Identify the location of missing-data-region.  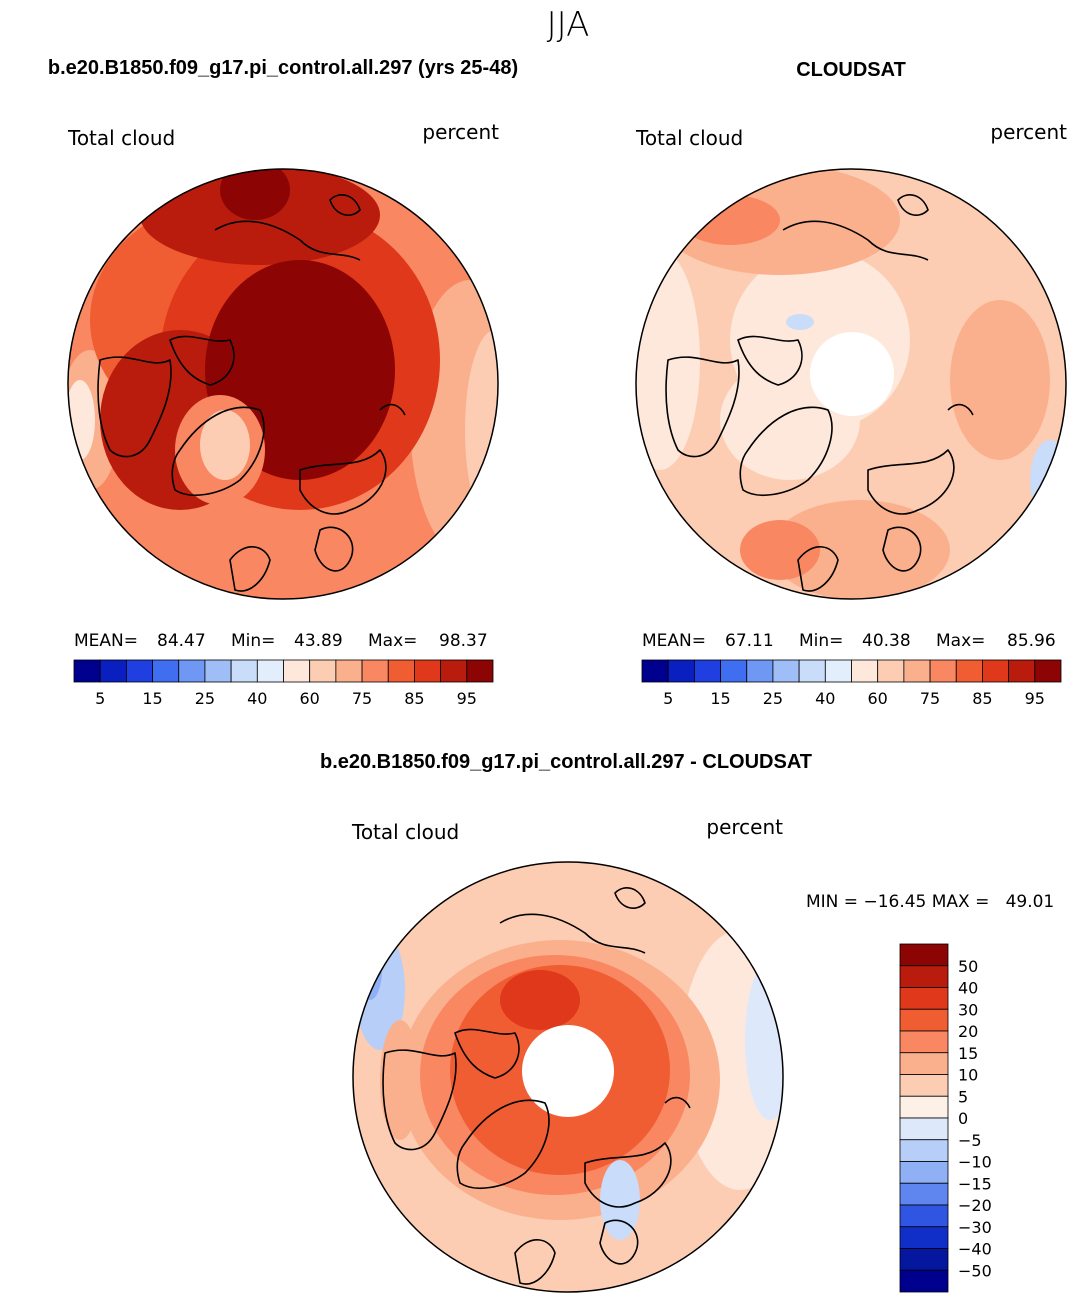
(568, 1071).